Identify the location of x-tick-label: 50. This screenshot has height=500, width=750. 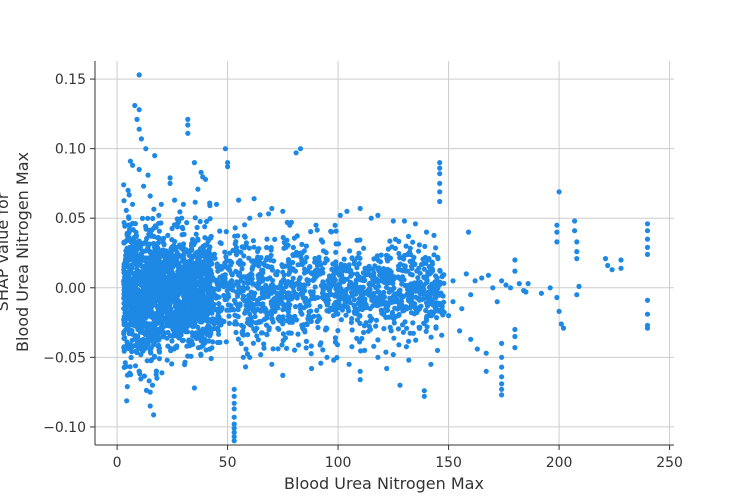
(228, 463).